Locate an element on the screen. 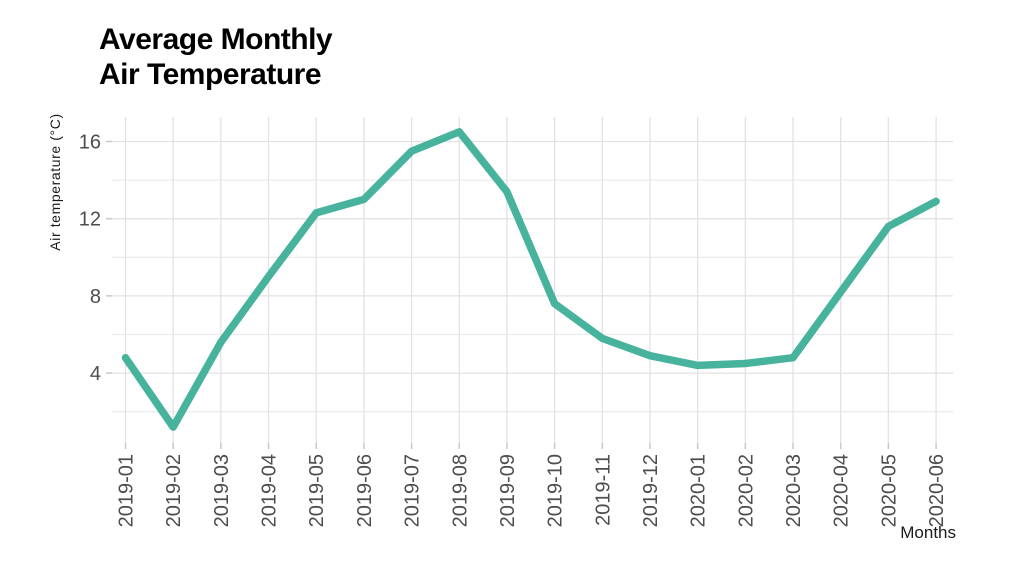 The width and height of the screenshot is (1024, 573). x-tick-label: 2020-05 is located at coordinates (889, 490).